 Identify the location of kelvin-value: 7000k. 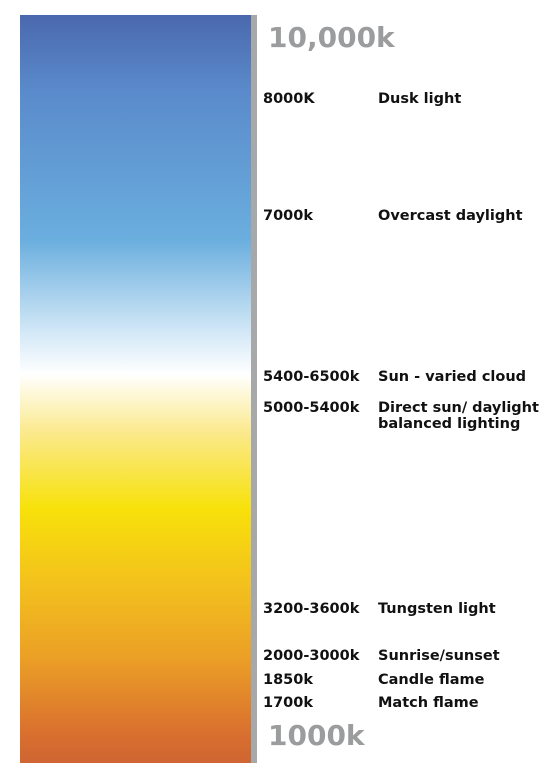
(288, 216).